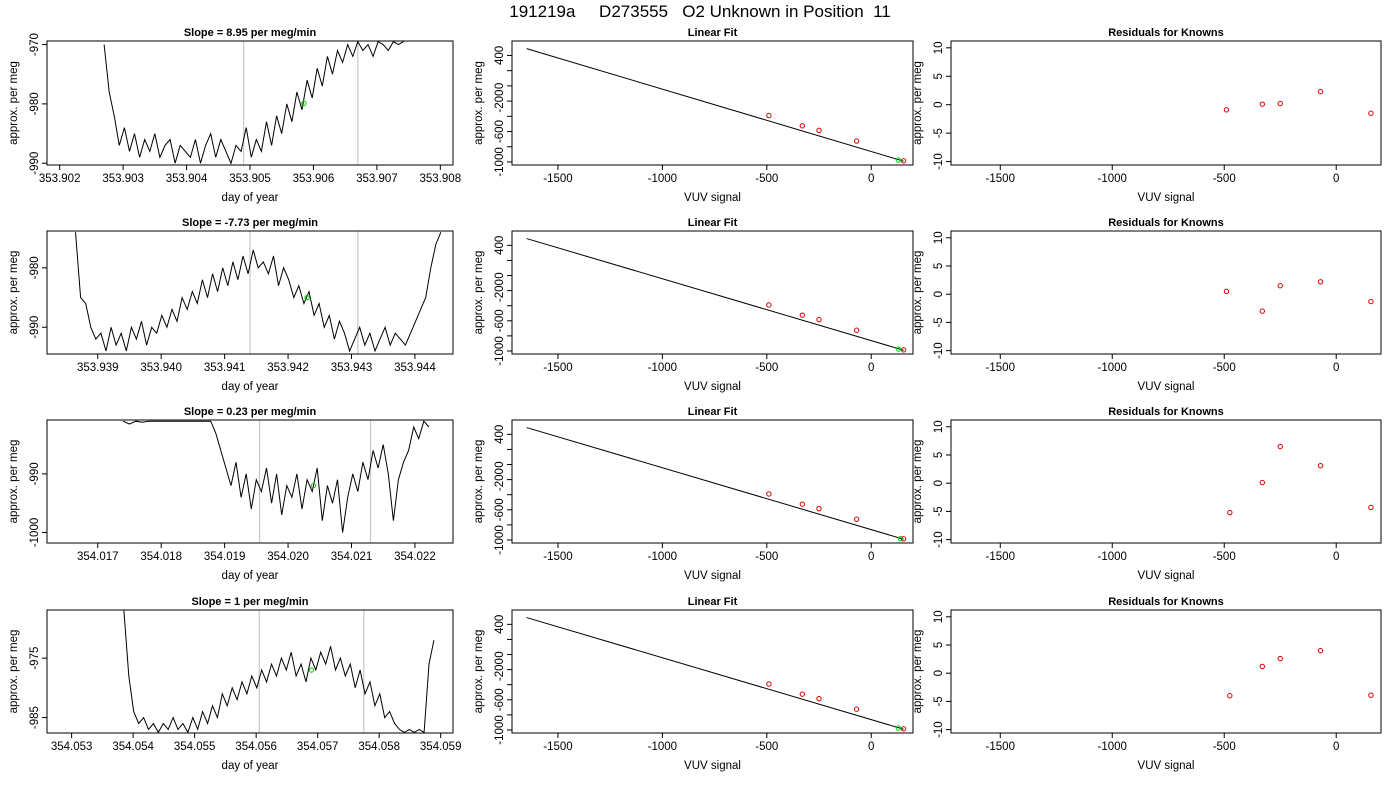  What do you see at coordinates (288, 368) in the screenshot?
I see `x-tick-label: 353.942` at bounding box center [288, 368].